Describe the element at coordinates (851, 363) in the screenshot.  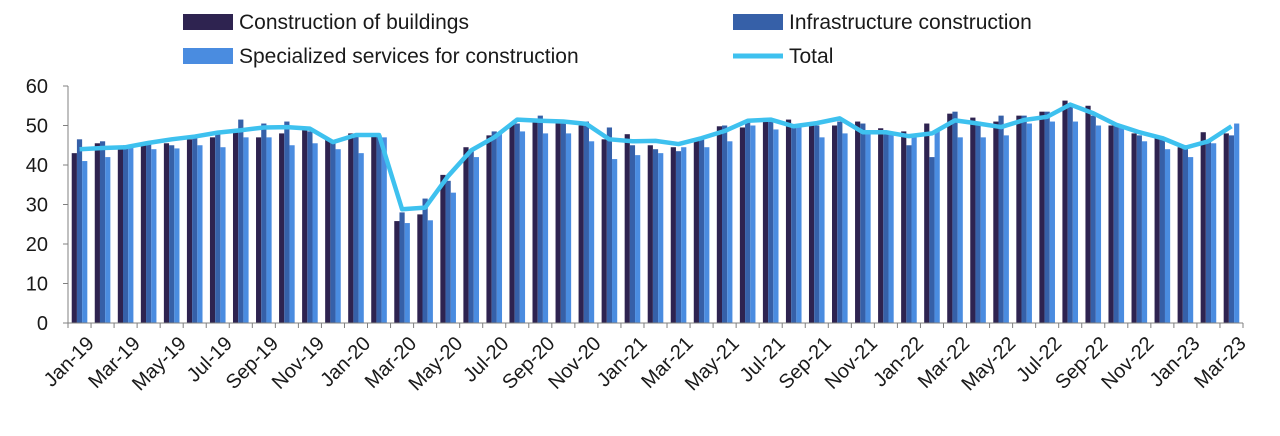
I see `x-tick-label: Nov-21` at that location.